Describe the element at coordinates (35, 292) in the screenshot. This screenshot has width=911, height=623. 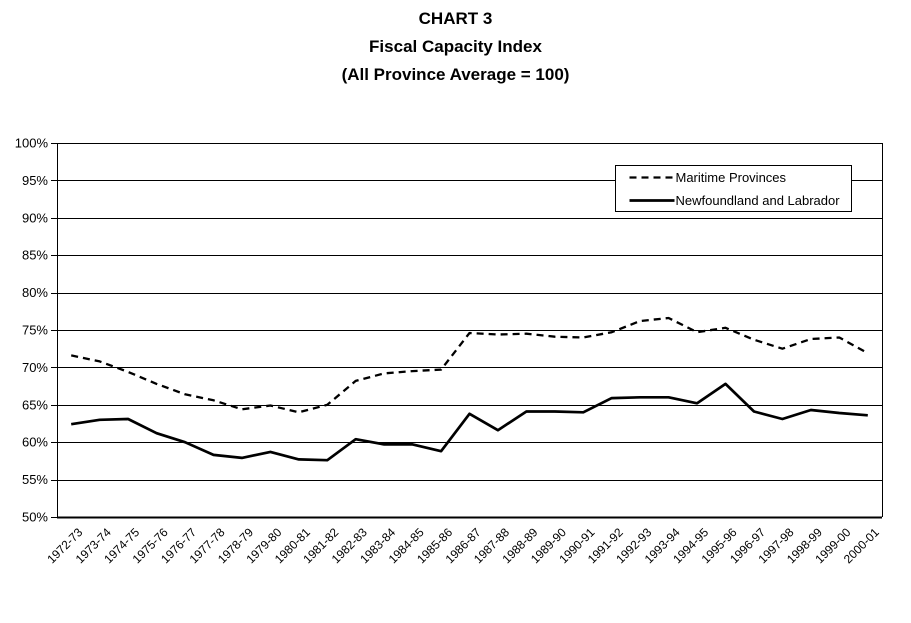
I see `y-tick-label: 80%` at that location.